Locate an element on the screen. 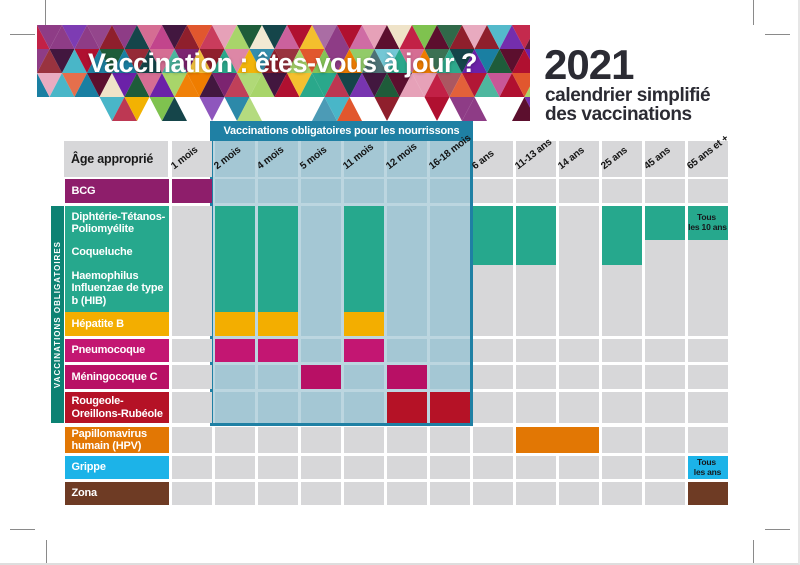 Image resolution: width=800 pixels, height=565 pixels. column-header: 2 mois is located at coordinates (237, 158).